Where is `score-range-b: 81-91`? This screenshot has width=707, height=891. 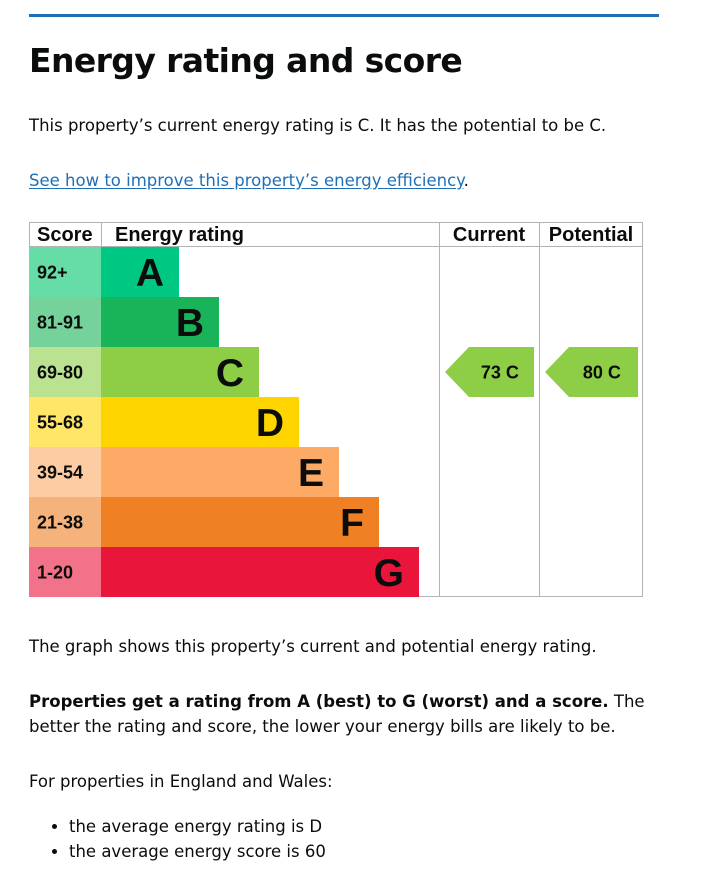 score-range-b: 81-91 is located at coordinates (60, 323).